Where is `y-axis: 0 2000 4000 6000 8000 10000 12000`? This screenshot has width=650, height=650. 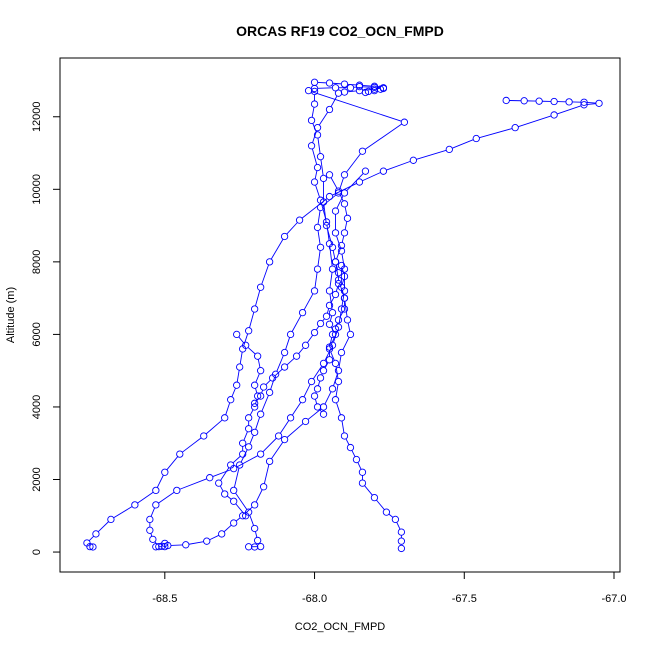 y-axis: 0 2000 4000 6000 8000 10000 12000 is located at coordinates (45, 328).